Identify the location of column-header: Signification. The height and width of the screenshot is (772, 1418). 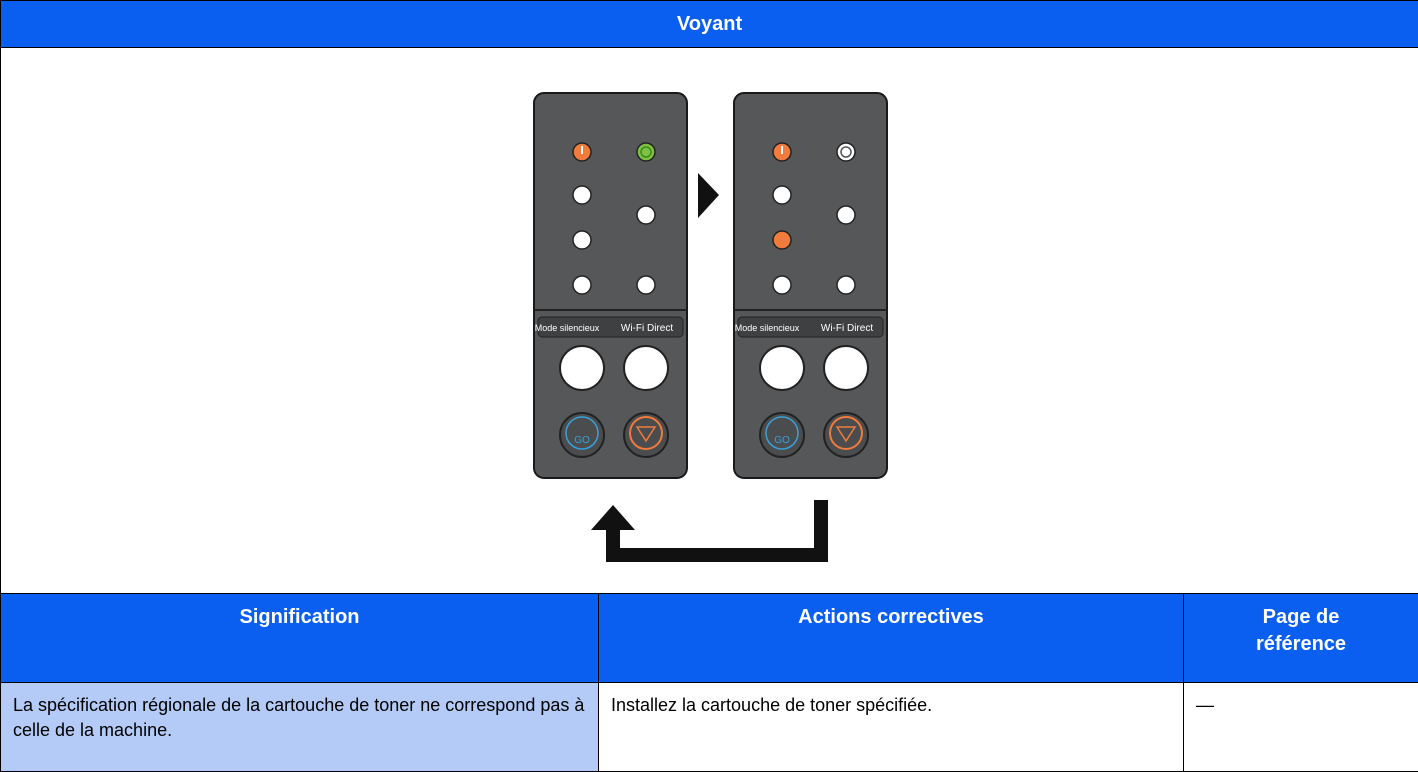
(300, 638).